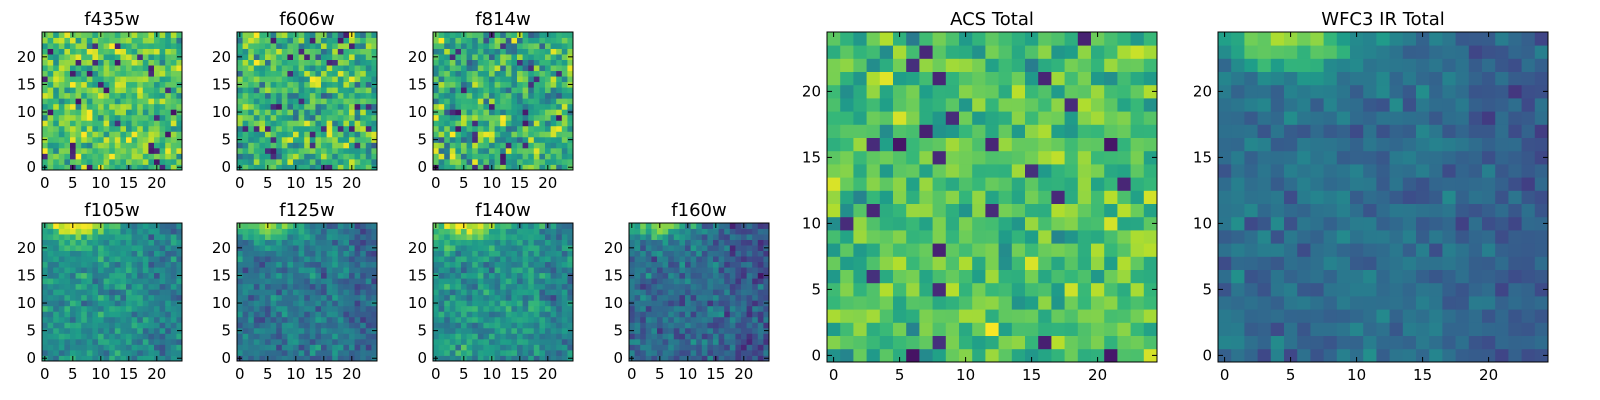  What do you see at coordinates (221, 303) in the screenshot?
I see `y-tick-label: 10` at bounding box center [221, 303].